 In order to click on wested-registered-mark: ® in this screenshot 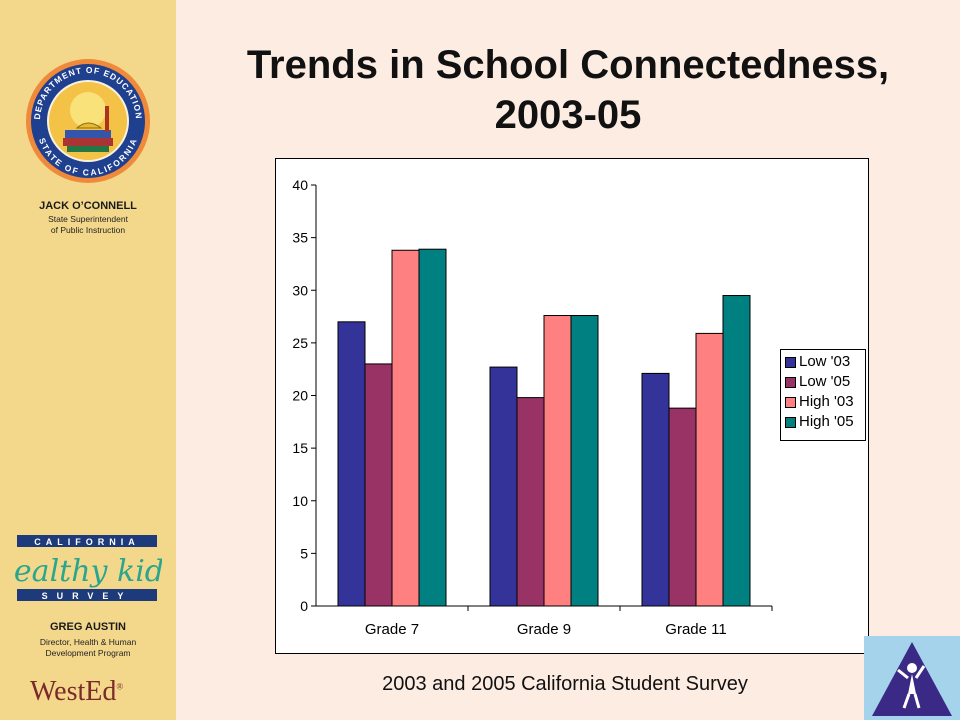, I will do `click(120, 686)`.